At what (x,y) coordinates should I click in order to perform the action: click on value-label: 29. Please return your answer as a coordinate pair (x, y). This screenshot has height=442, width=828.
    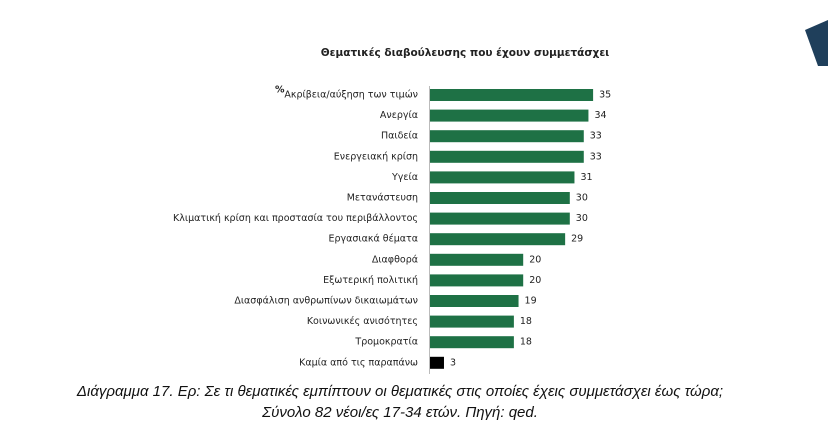
    Looking at the image, I should click on (577, 239).